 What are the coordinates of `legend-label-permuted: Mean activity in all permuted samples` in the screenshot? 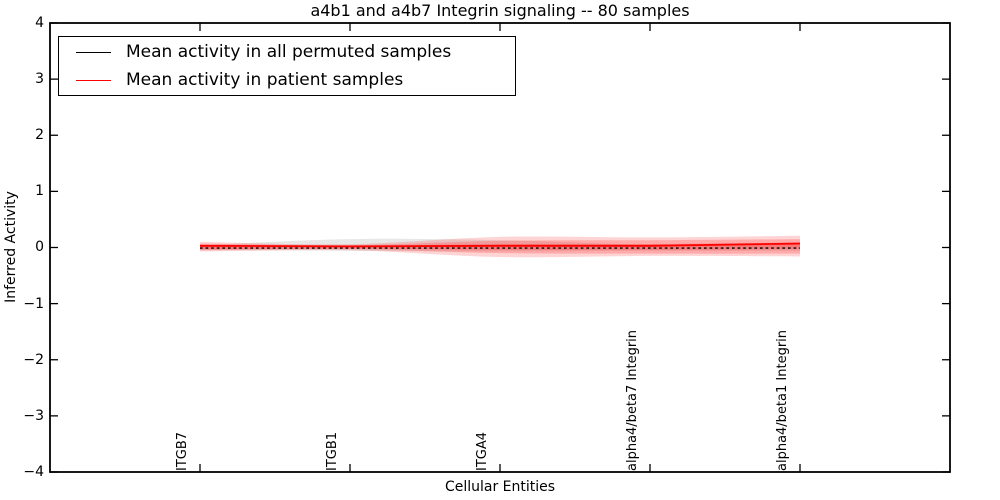 It's located at (289, 52).